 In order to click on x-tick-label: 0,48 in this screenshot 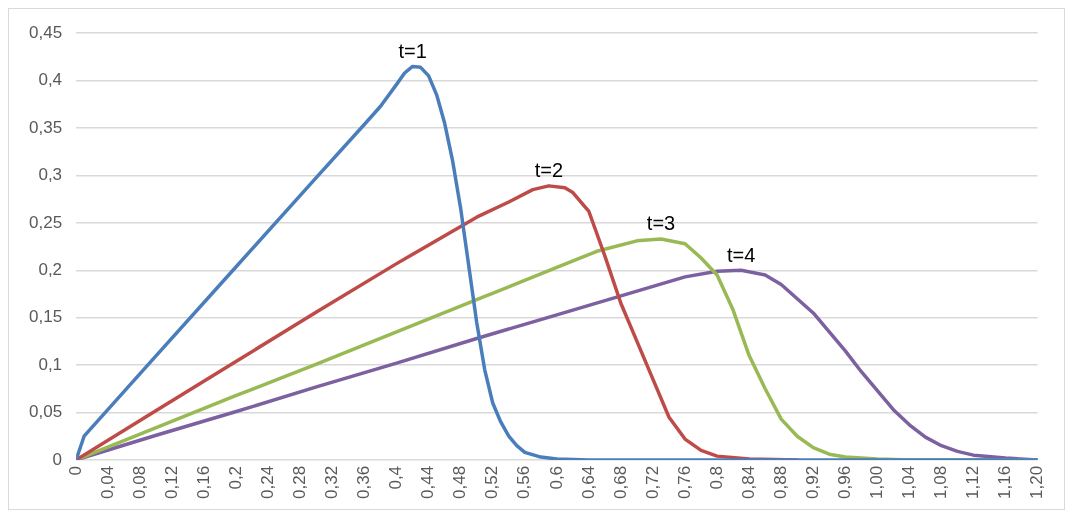, I will do `click(460, 482)`.